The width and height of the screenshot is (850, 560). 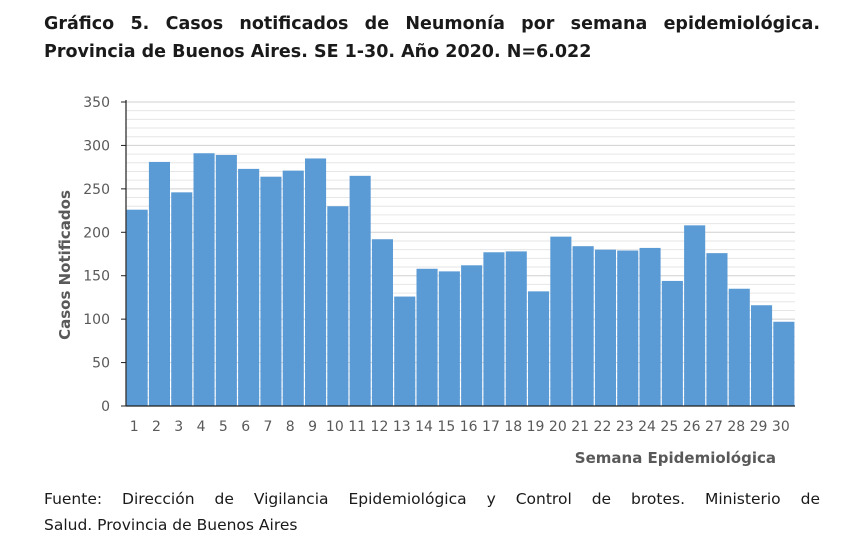 I want to click on x-tick-label: 21, so click(x=580, y=427).